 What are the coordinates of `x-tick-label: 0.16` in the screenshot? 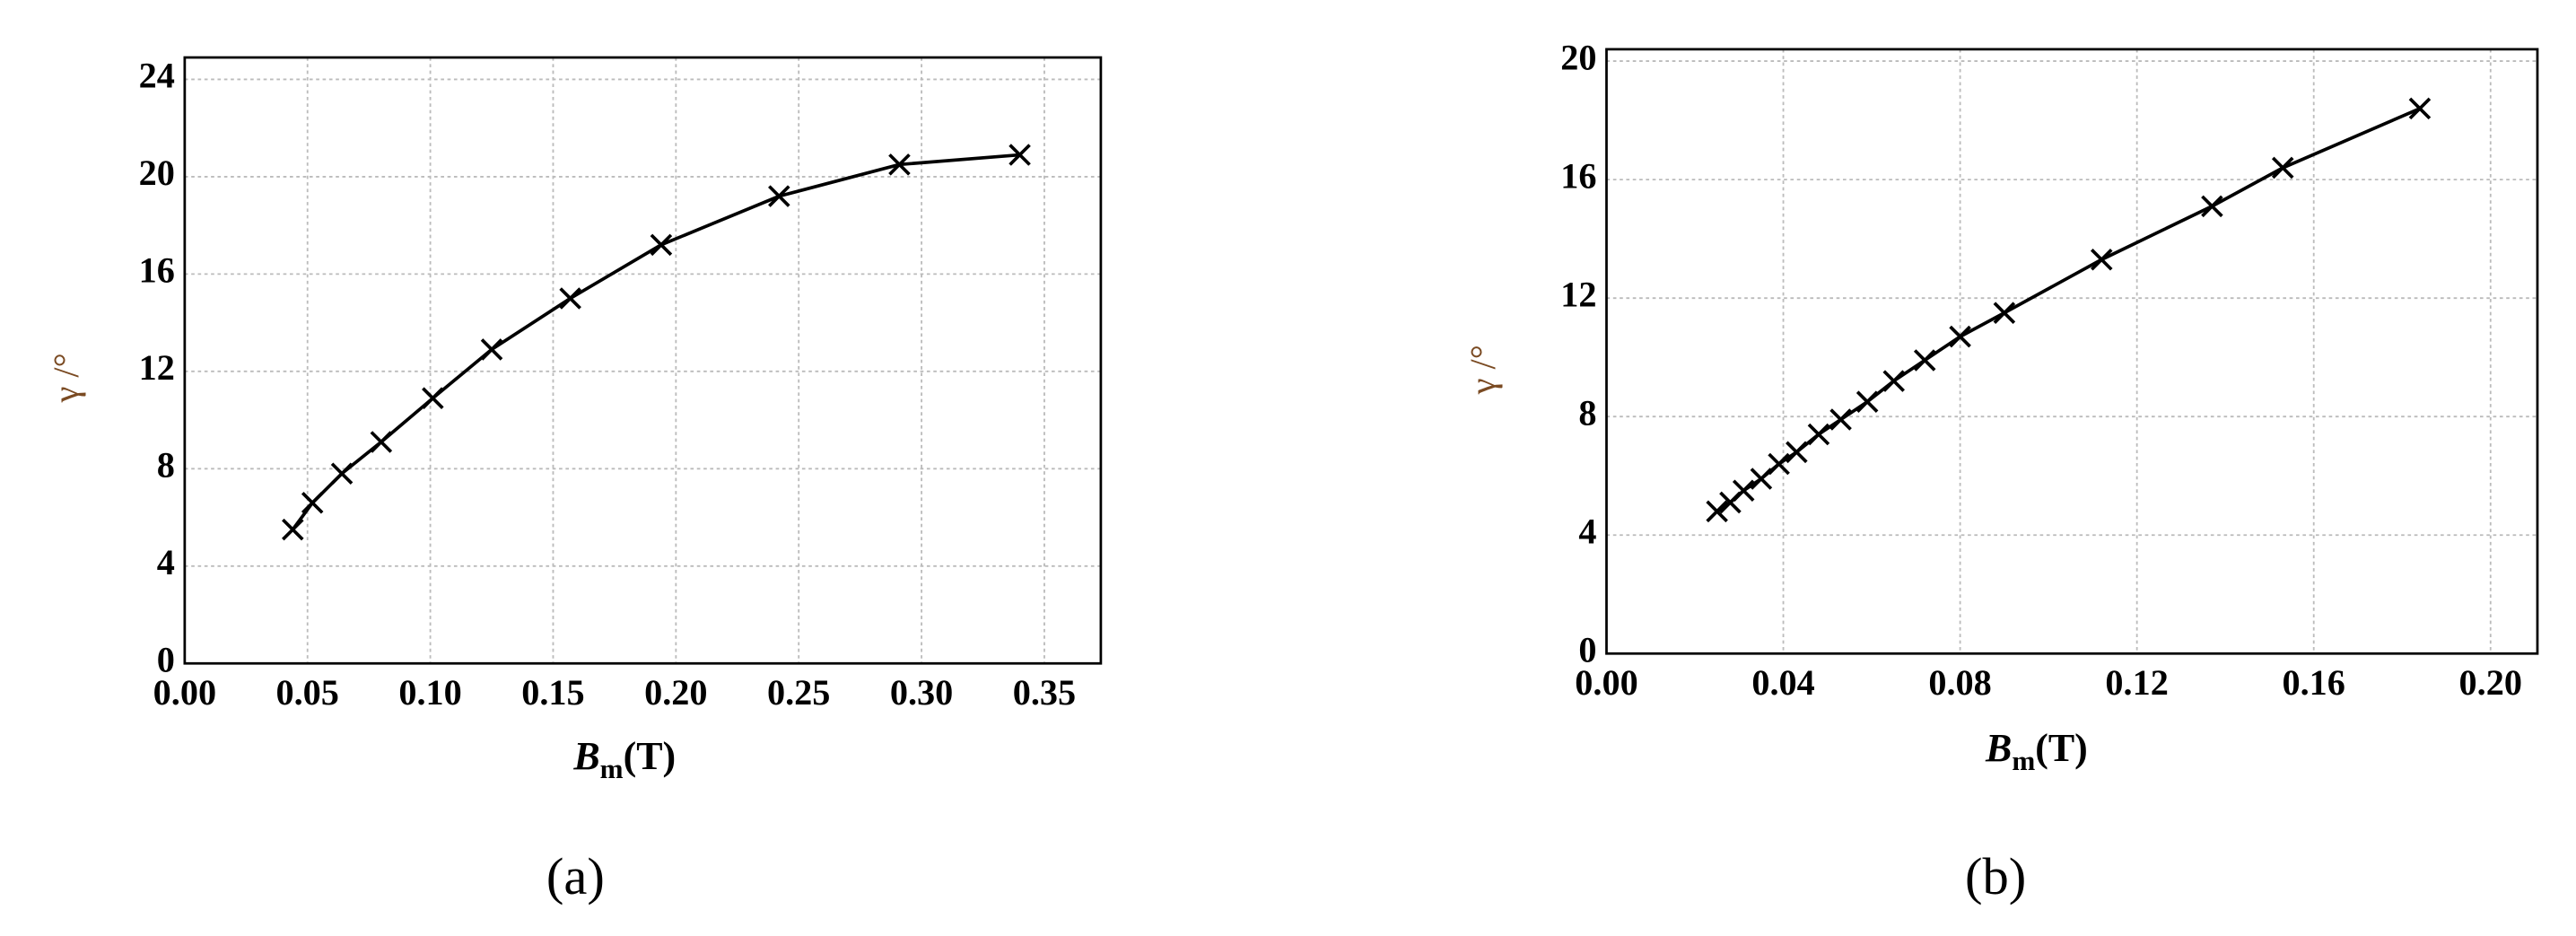 It's located at (2314, 682).